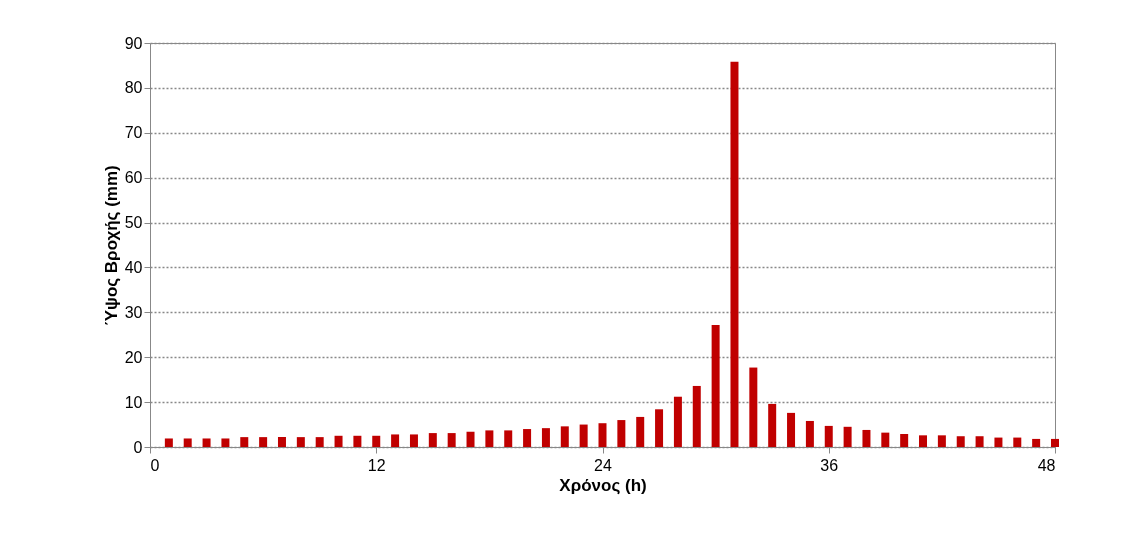 The width and height of the screenshot is (1148, 537). What do you see at coordinates (133, 43) in the screenshot?
I see `y-tick-label: 90` at bounding box center [133, 43].